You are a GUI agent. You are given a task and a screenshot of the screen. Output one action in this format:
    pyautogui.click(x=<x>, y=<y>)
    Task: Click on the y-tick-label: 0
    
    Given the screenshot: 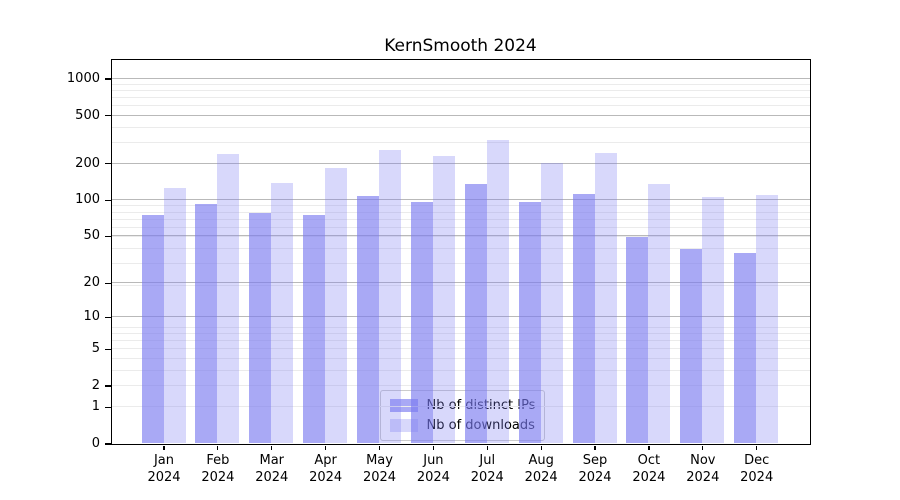 What is the action you would take?
    pyautogui.click(x=95, y=443)
    